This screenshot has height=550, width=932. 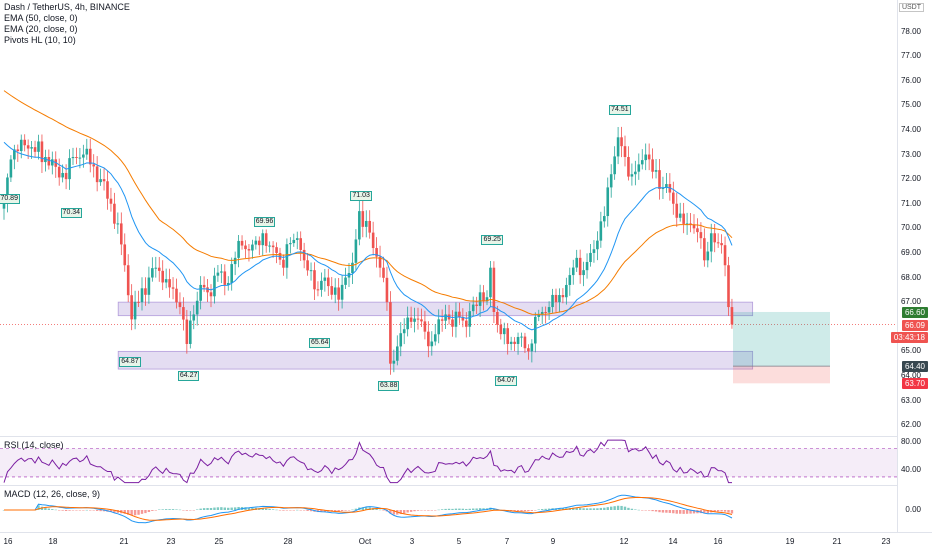 I want to click on macd-tick-label: 0.00, so click(x=913, y=509).